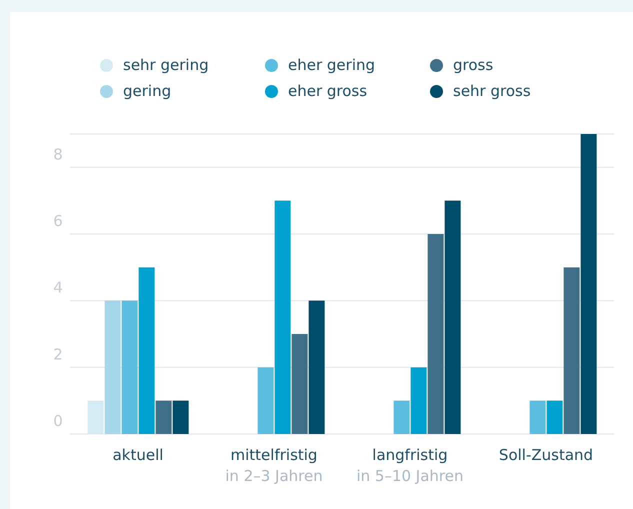  Describe the element at coordinates (147, 91) in the screenshot. I see `legend-label: gering` at that location.